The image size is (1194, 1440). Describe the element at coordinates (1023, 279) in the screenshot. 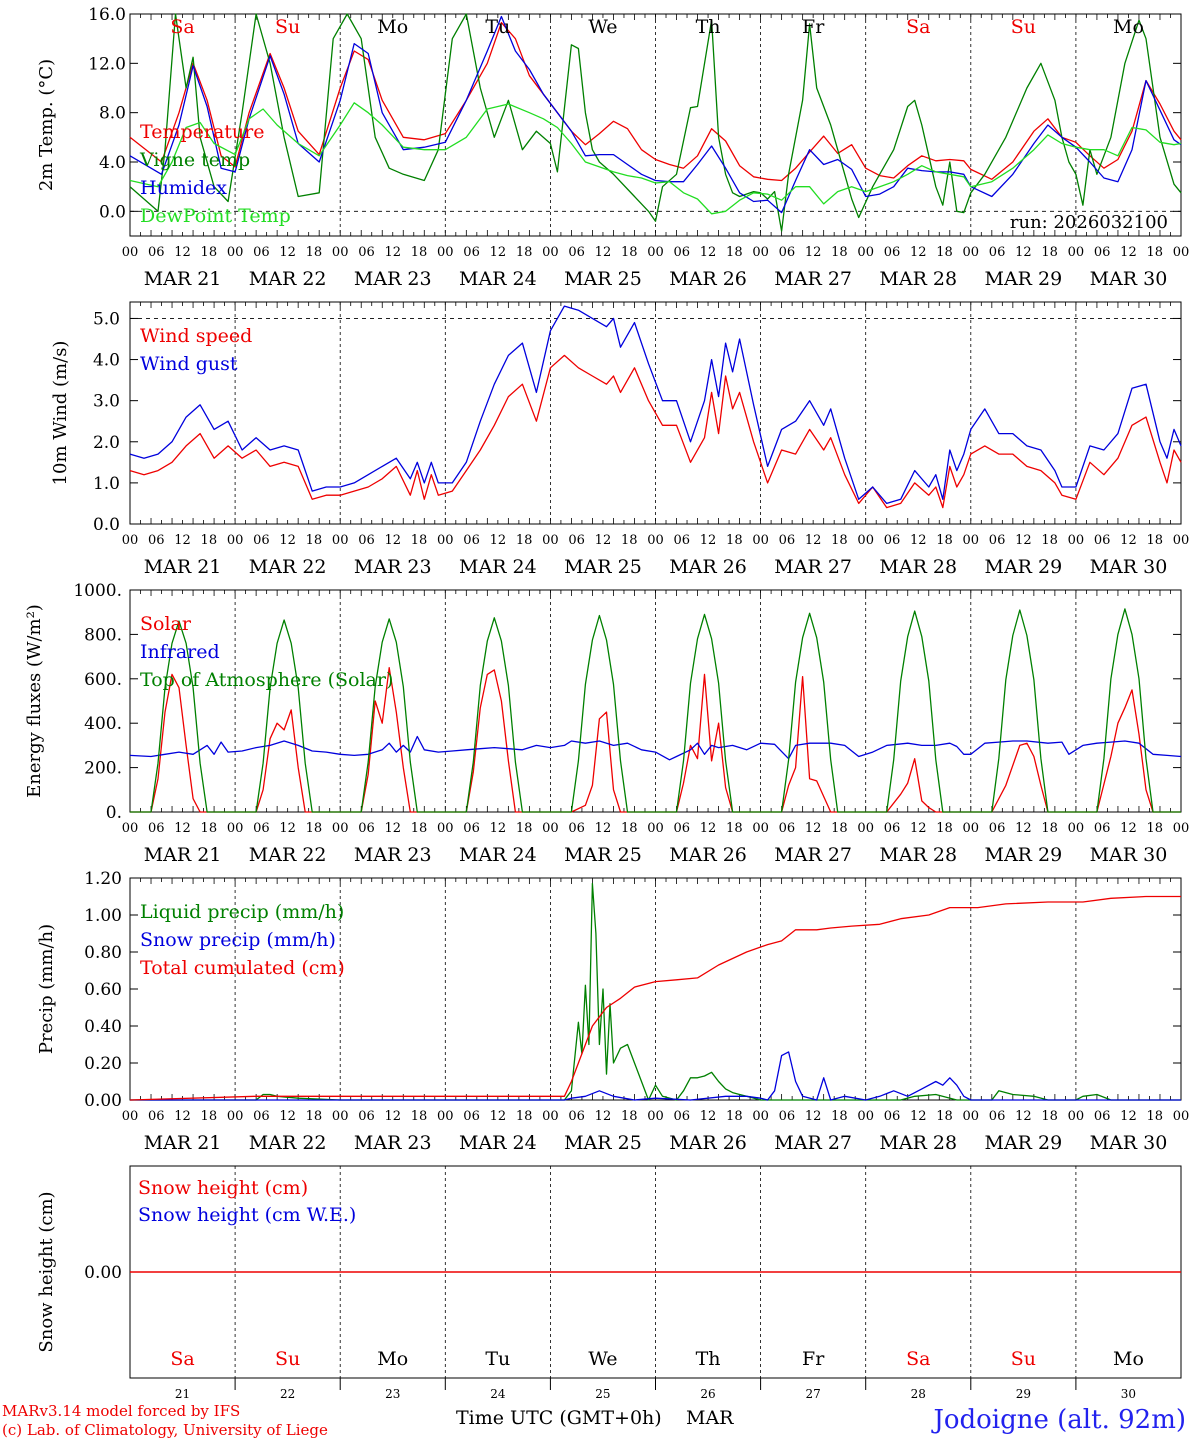

I see `date-label: MAR 29` at that location.